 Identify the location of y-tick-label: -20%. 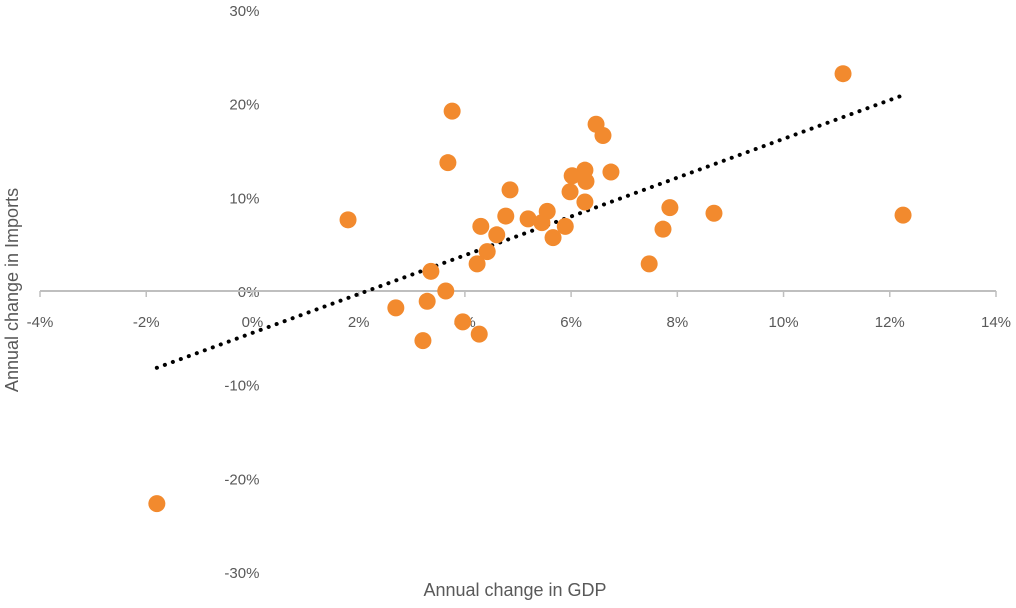
(241, 479).